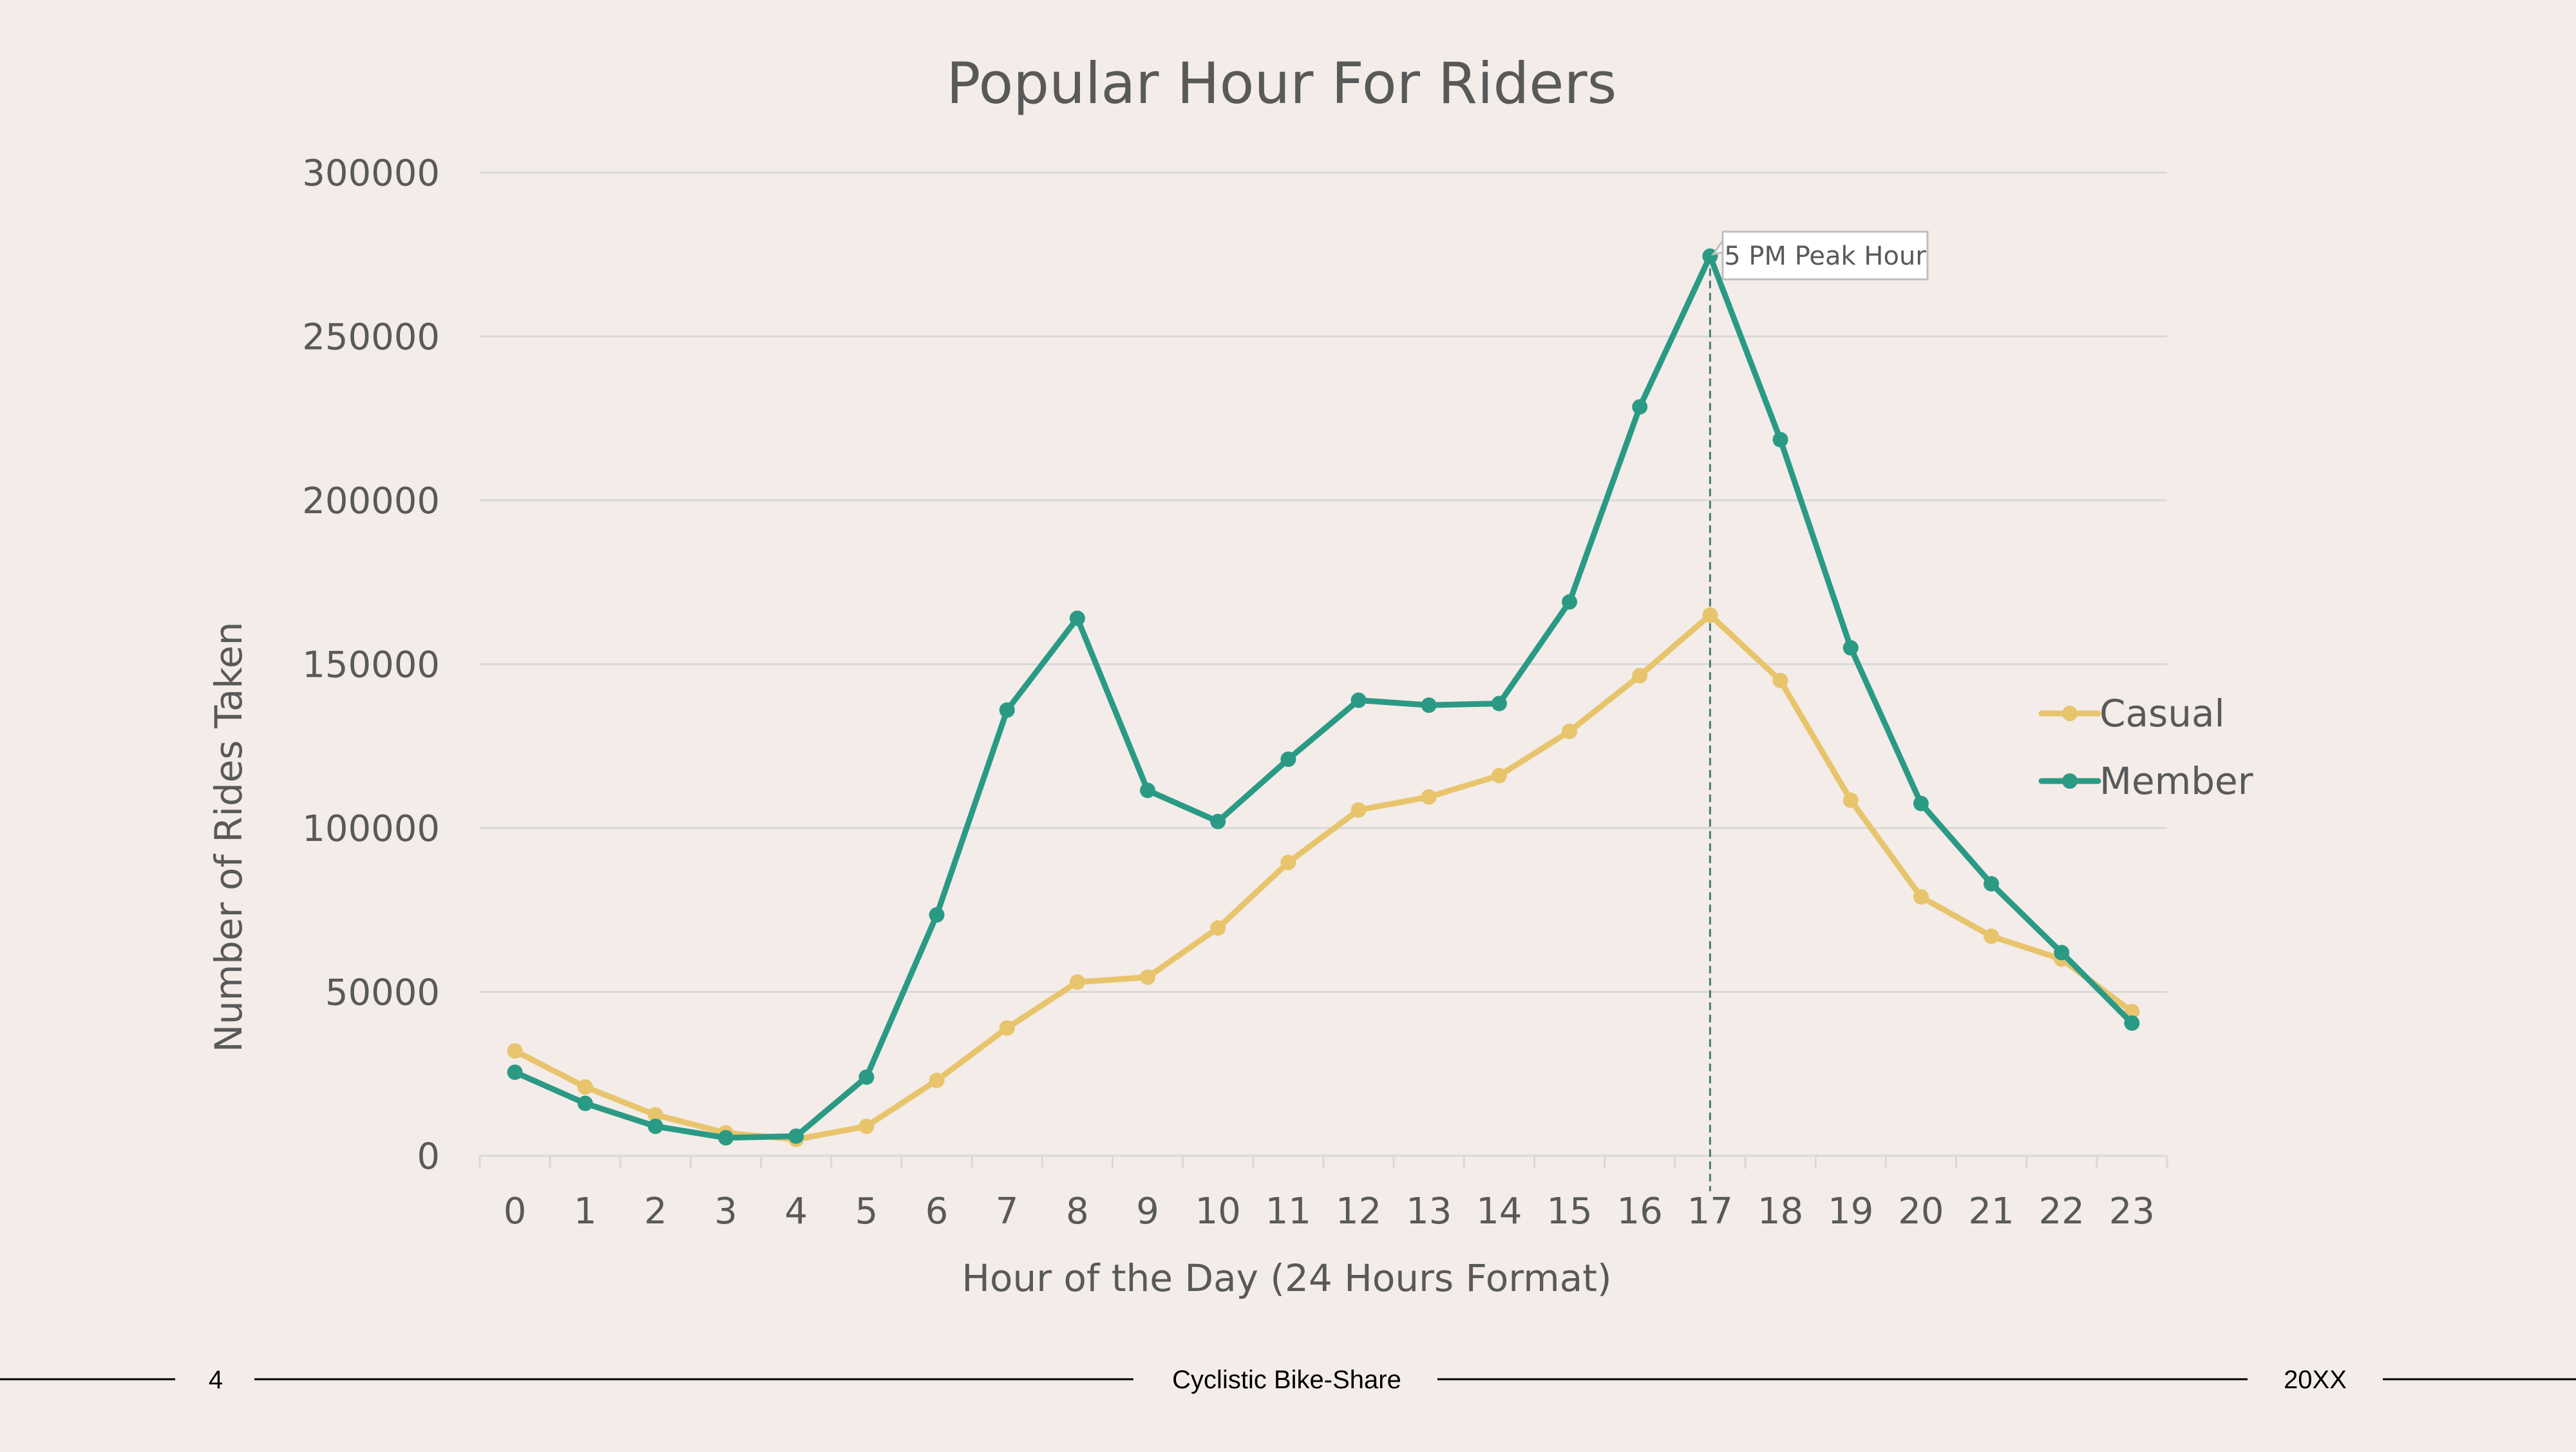 This screenshot has height=1452, width=2576. What do you see at coordinates (1499, 1211) in the screenshot?
I see `x-tick-label: 14` at bounding box center [1499, 1211].